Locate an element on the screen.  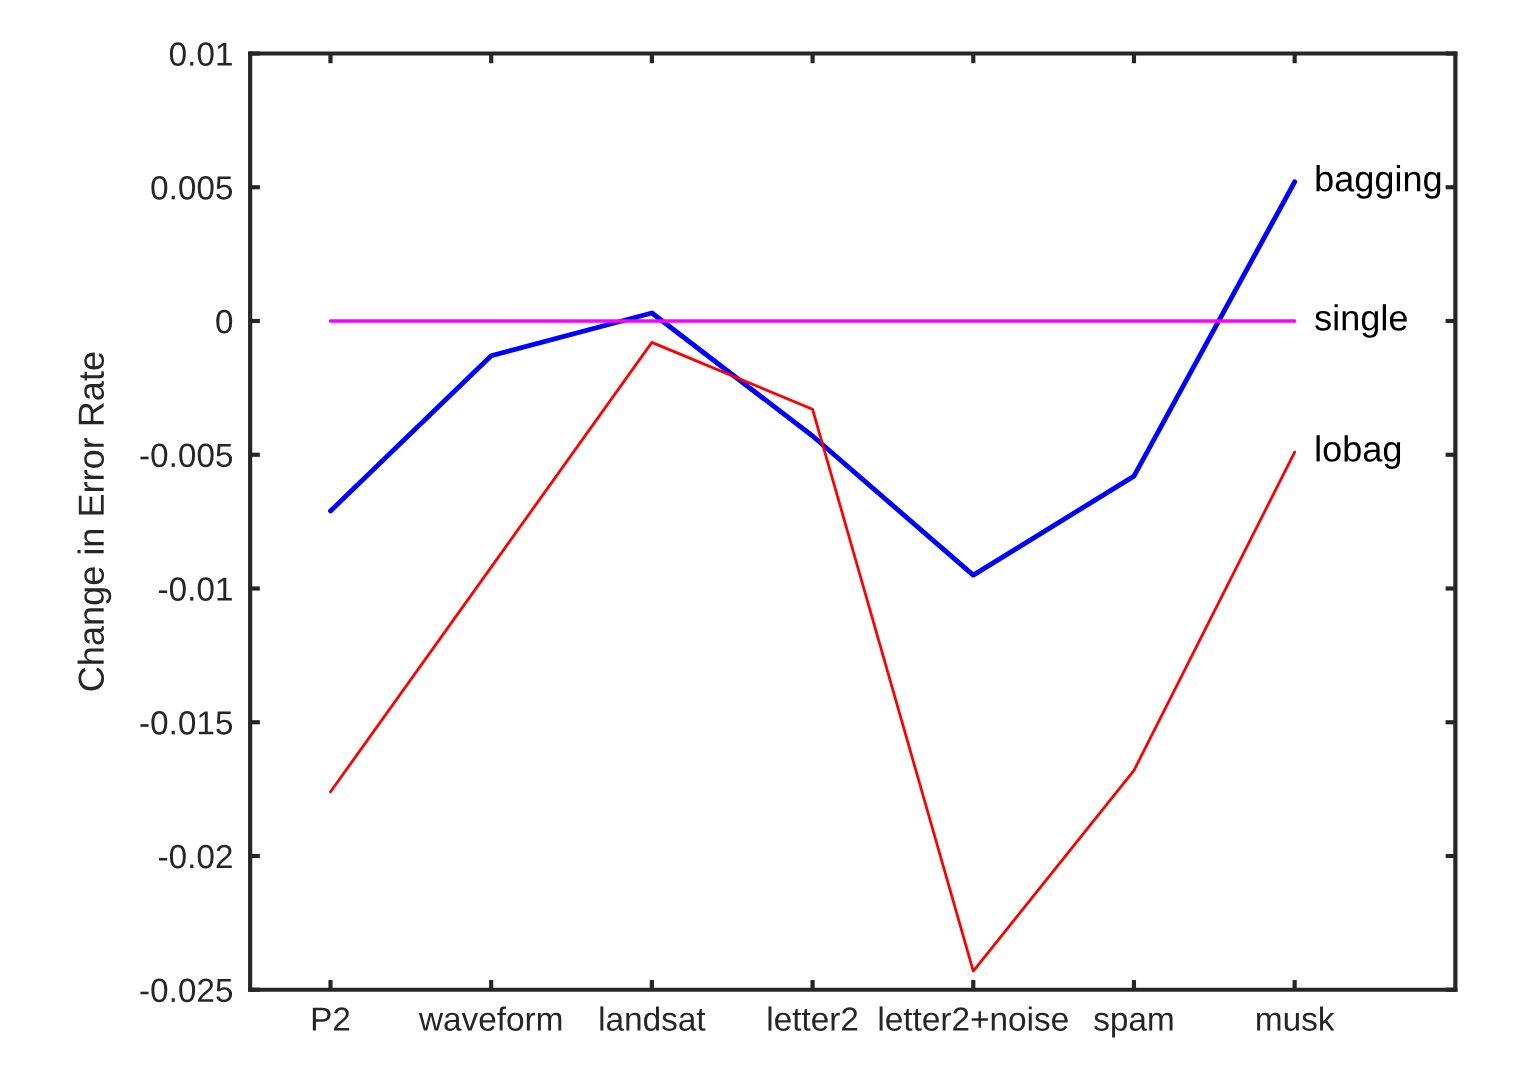
y-tick-label: -0.01 is located at coordinates (195, 589).